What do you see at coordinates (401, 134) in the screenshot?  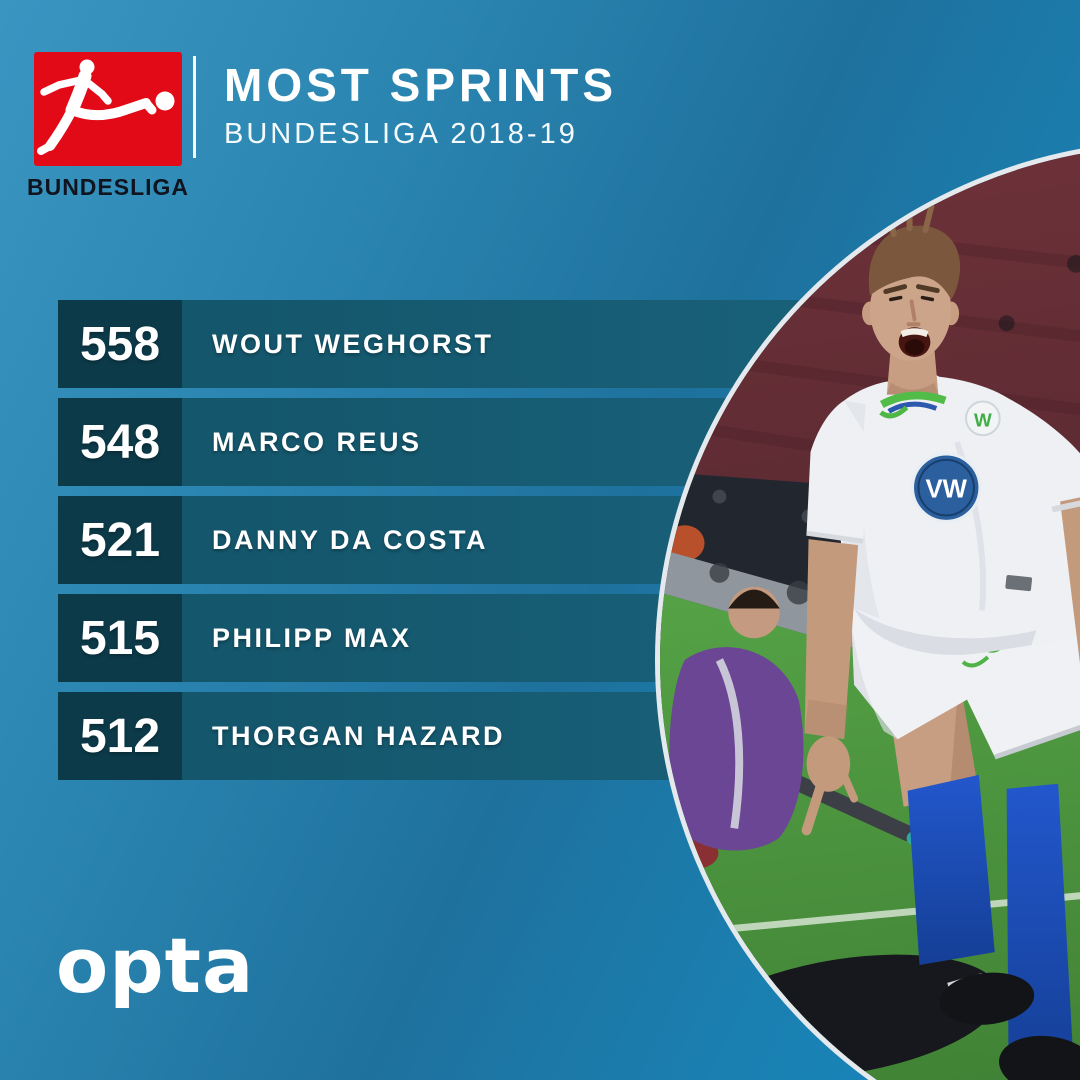 I see `page-subtitle: BUNDESLIGA 2018-19` at bounding box center [401, 134].